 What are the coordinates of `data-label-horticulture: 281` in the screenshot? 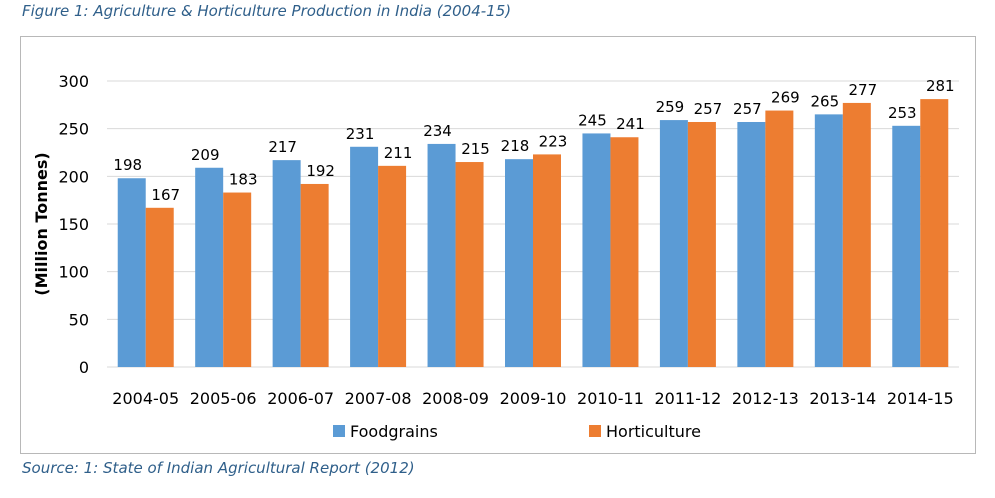 It's located at (940, 86).